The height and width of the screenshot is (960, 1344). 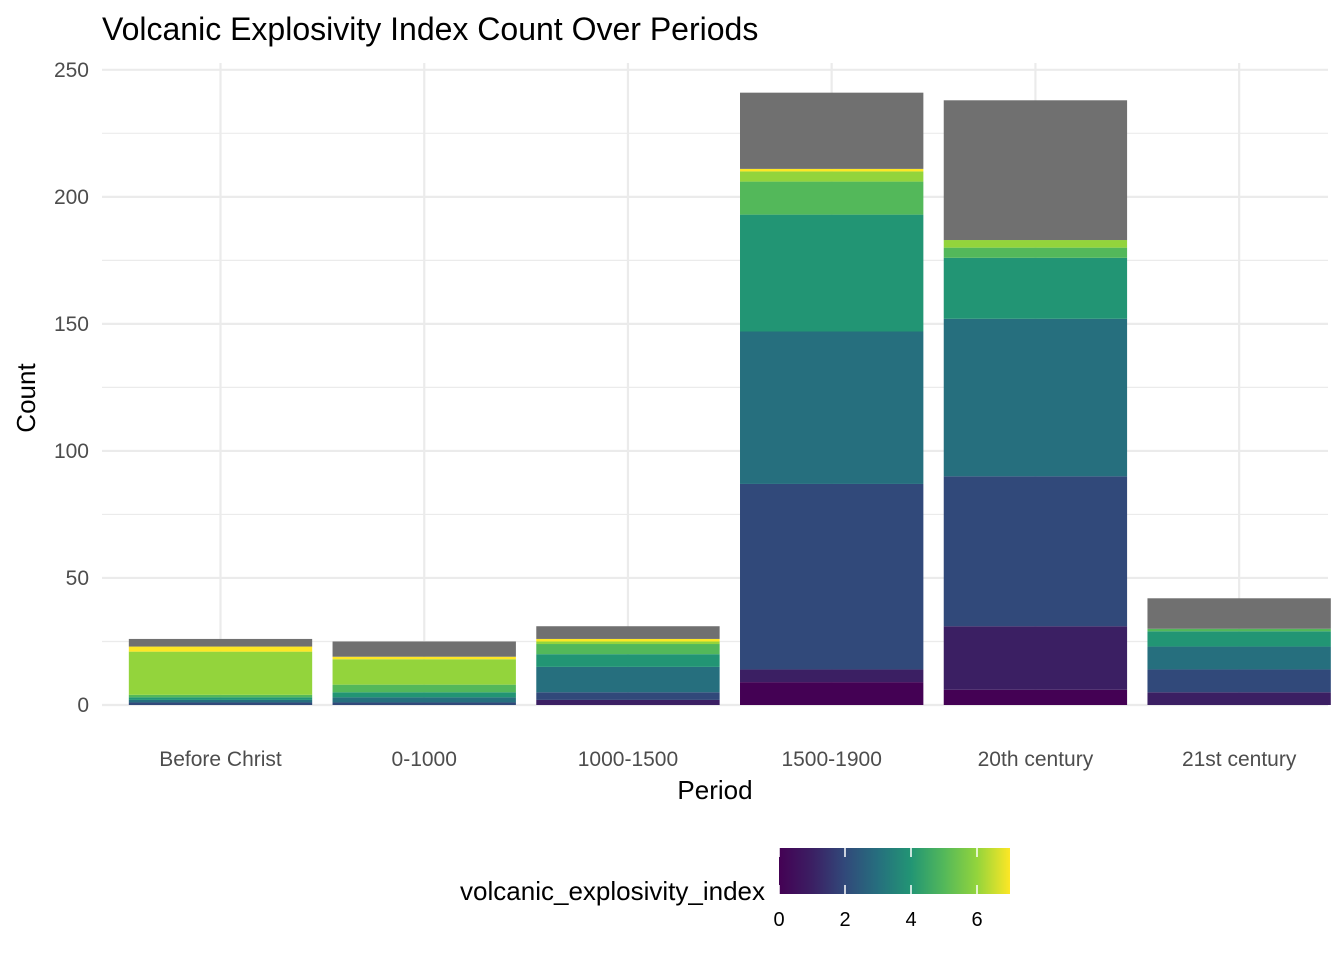 What do you see at coordinates (220, 759) in the screenshot?
I see `x-tick-label: Before Christ` at bounding box center [220, 759].